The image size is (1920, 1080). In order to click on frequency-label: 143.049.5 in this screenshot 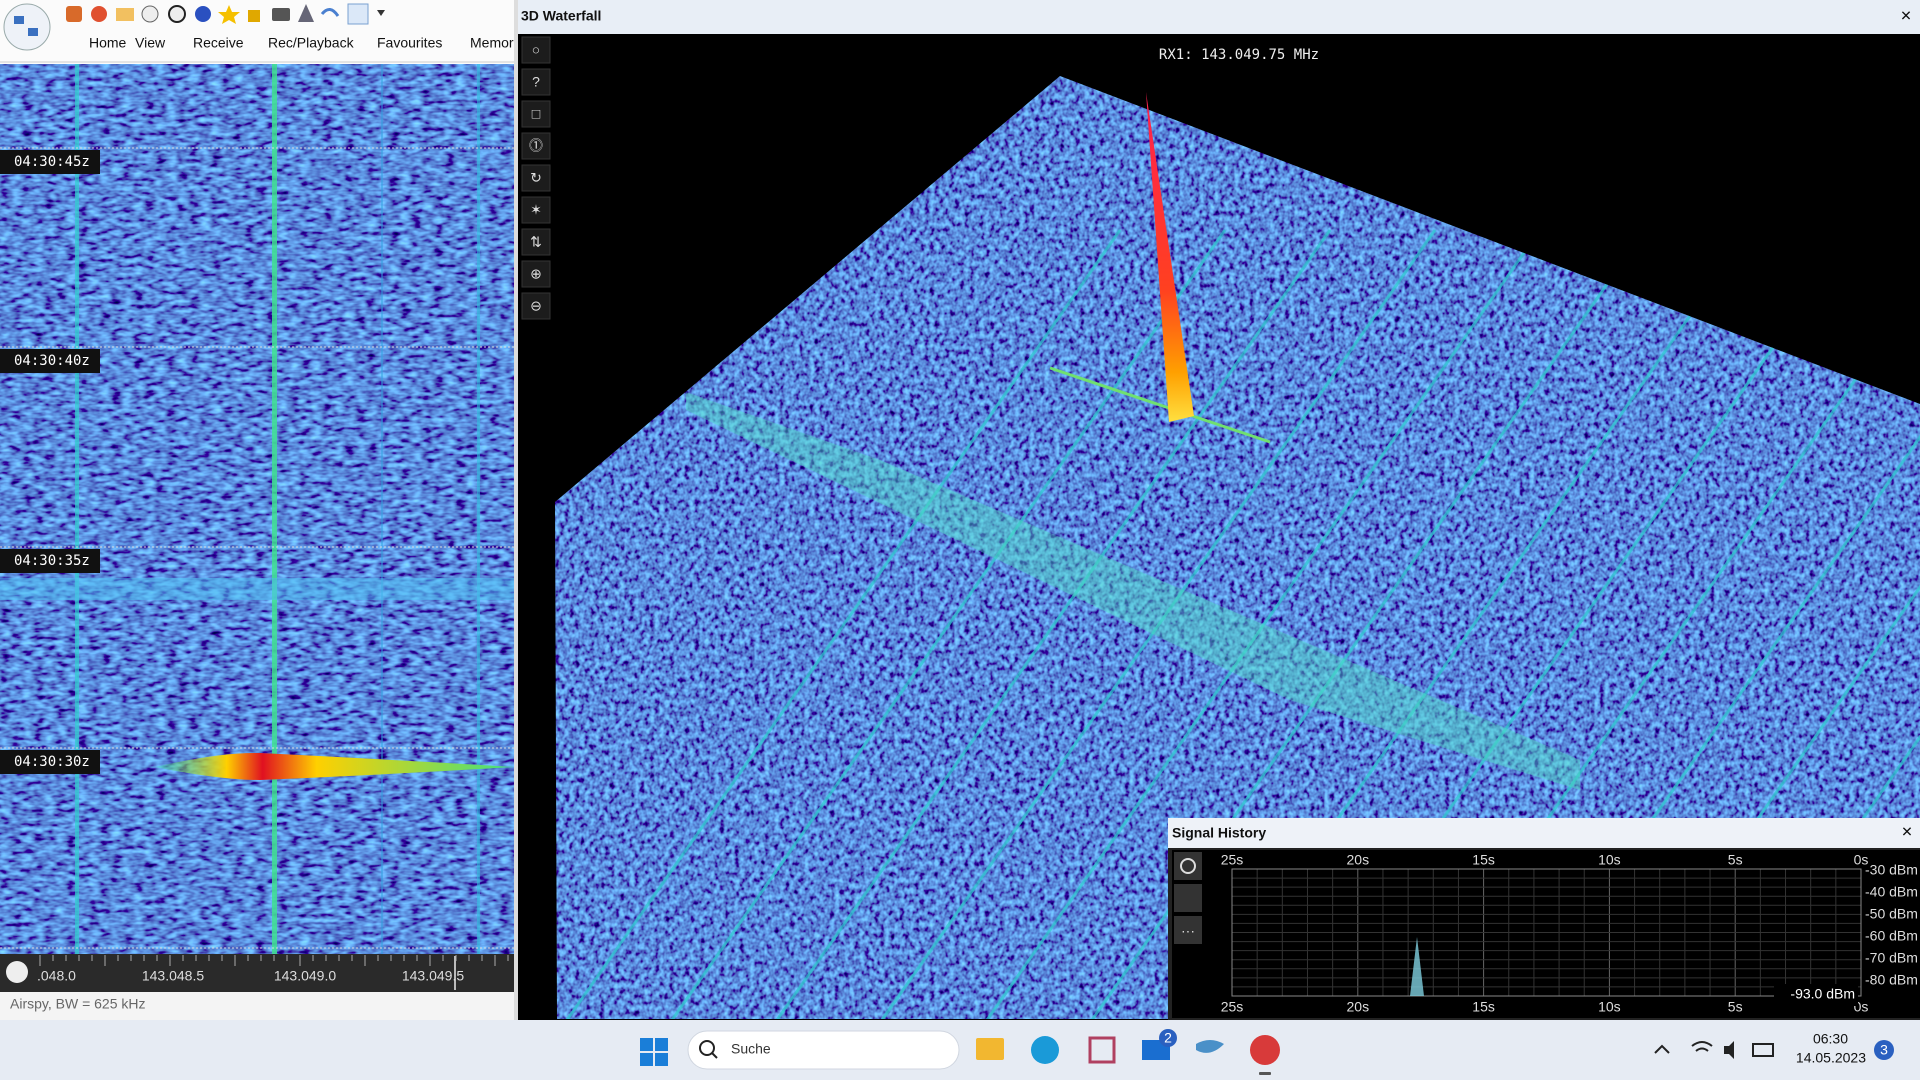, I will do `click(433, 976)`.